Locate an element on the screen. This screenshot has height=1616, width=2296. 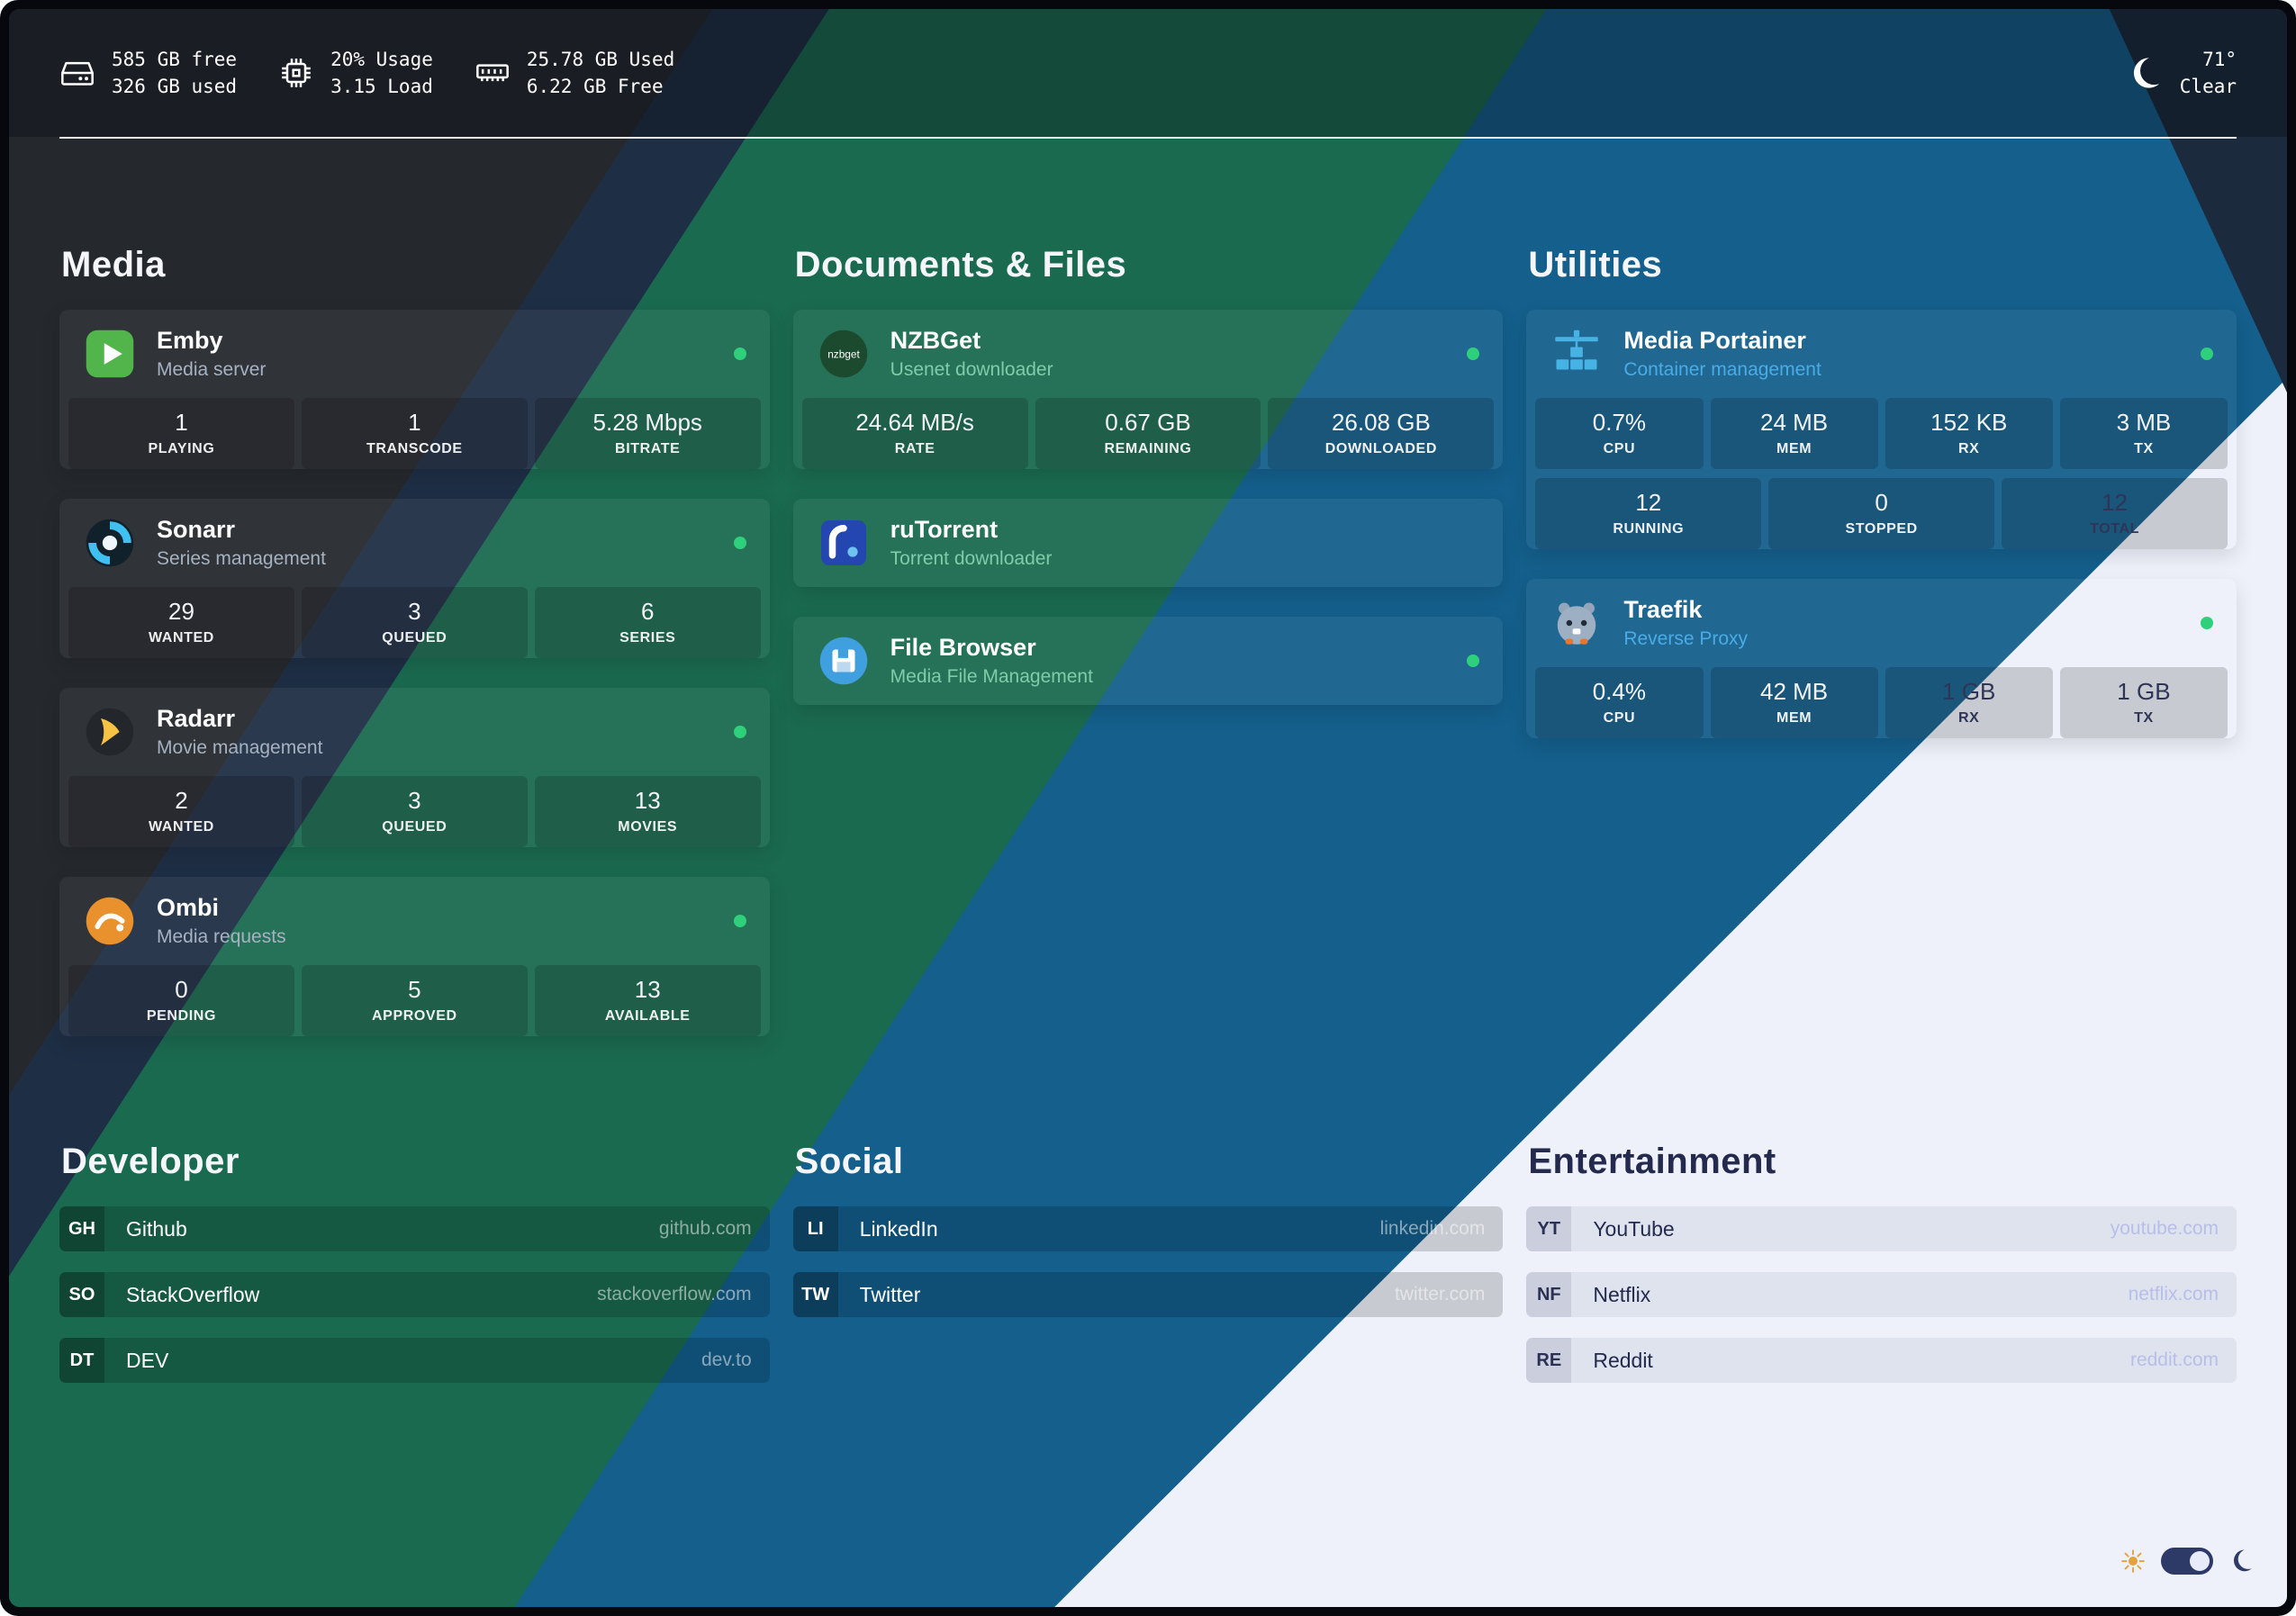
stat-label: WANTED is located at coordinates (181, 827).